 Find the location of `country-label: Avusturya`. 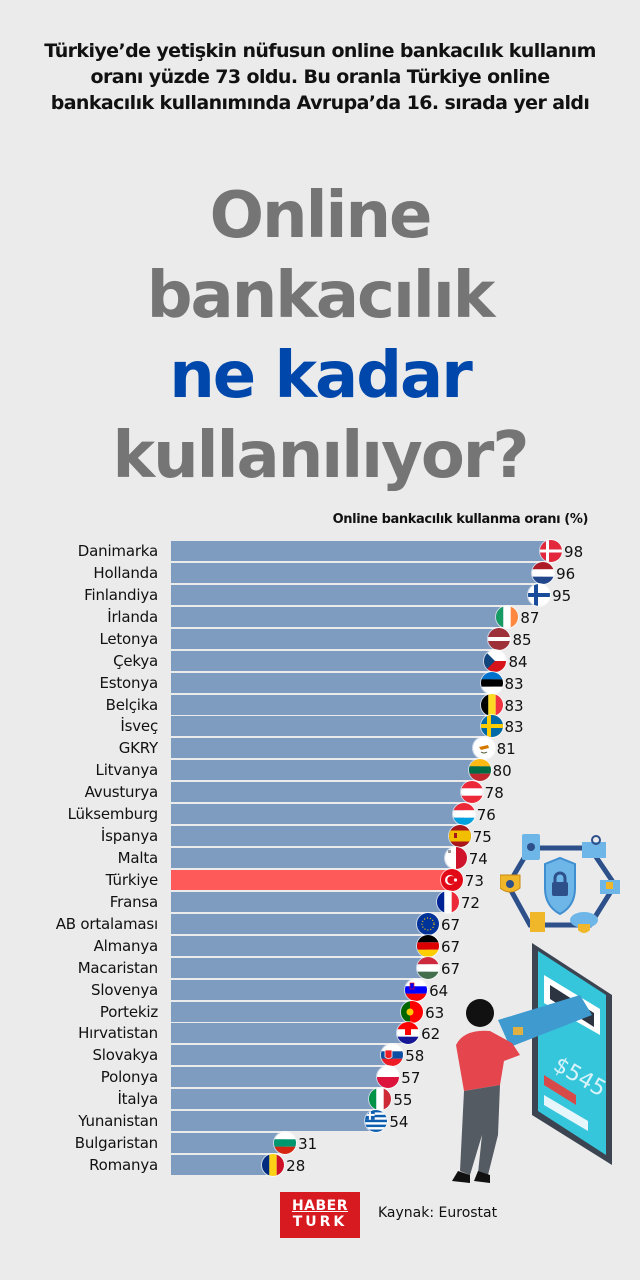

country-label: Avusturya is located at coordinates (121, 792).